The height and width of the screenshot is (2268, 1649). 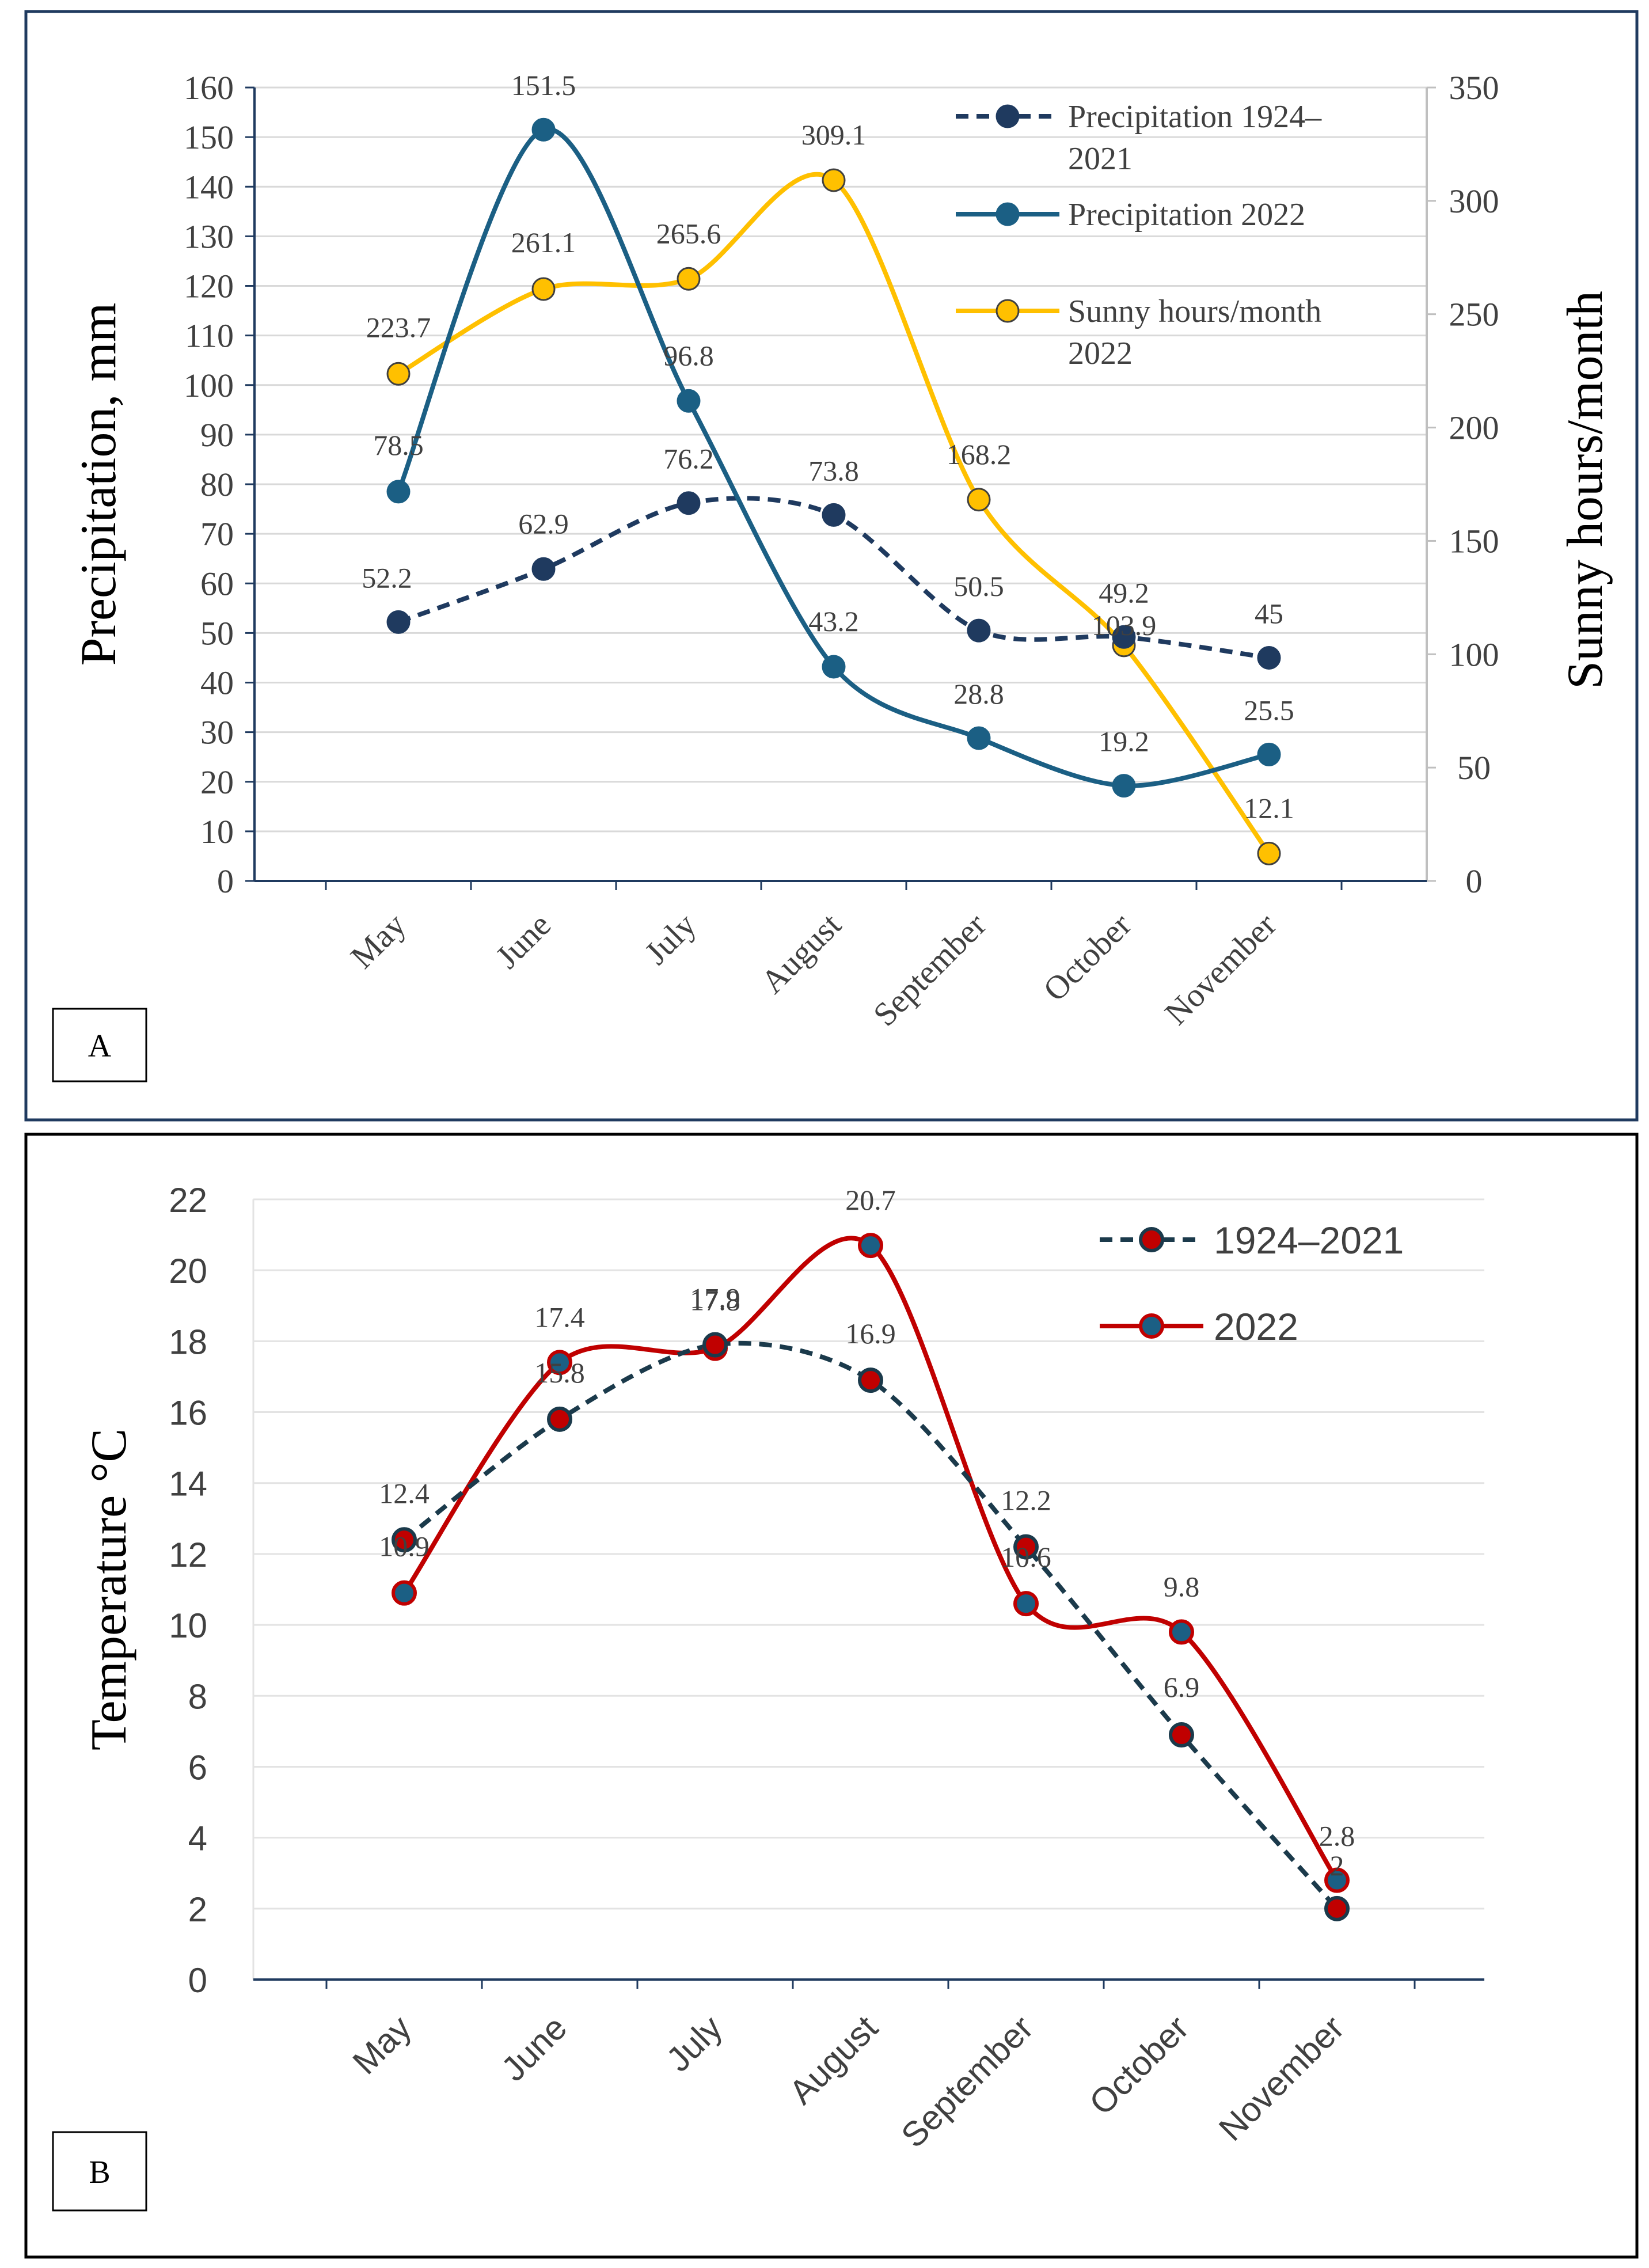 What do you see at coordinates (1309, 1240) in the screenshot?
I see `legend-label-0: 1924–2021` at bounding box center [1309, 1240].